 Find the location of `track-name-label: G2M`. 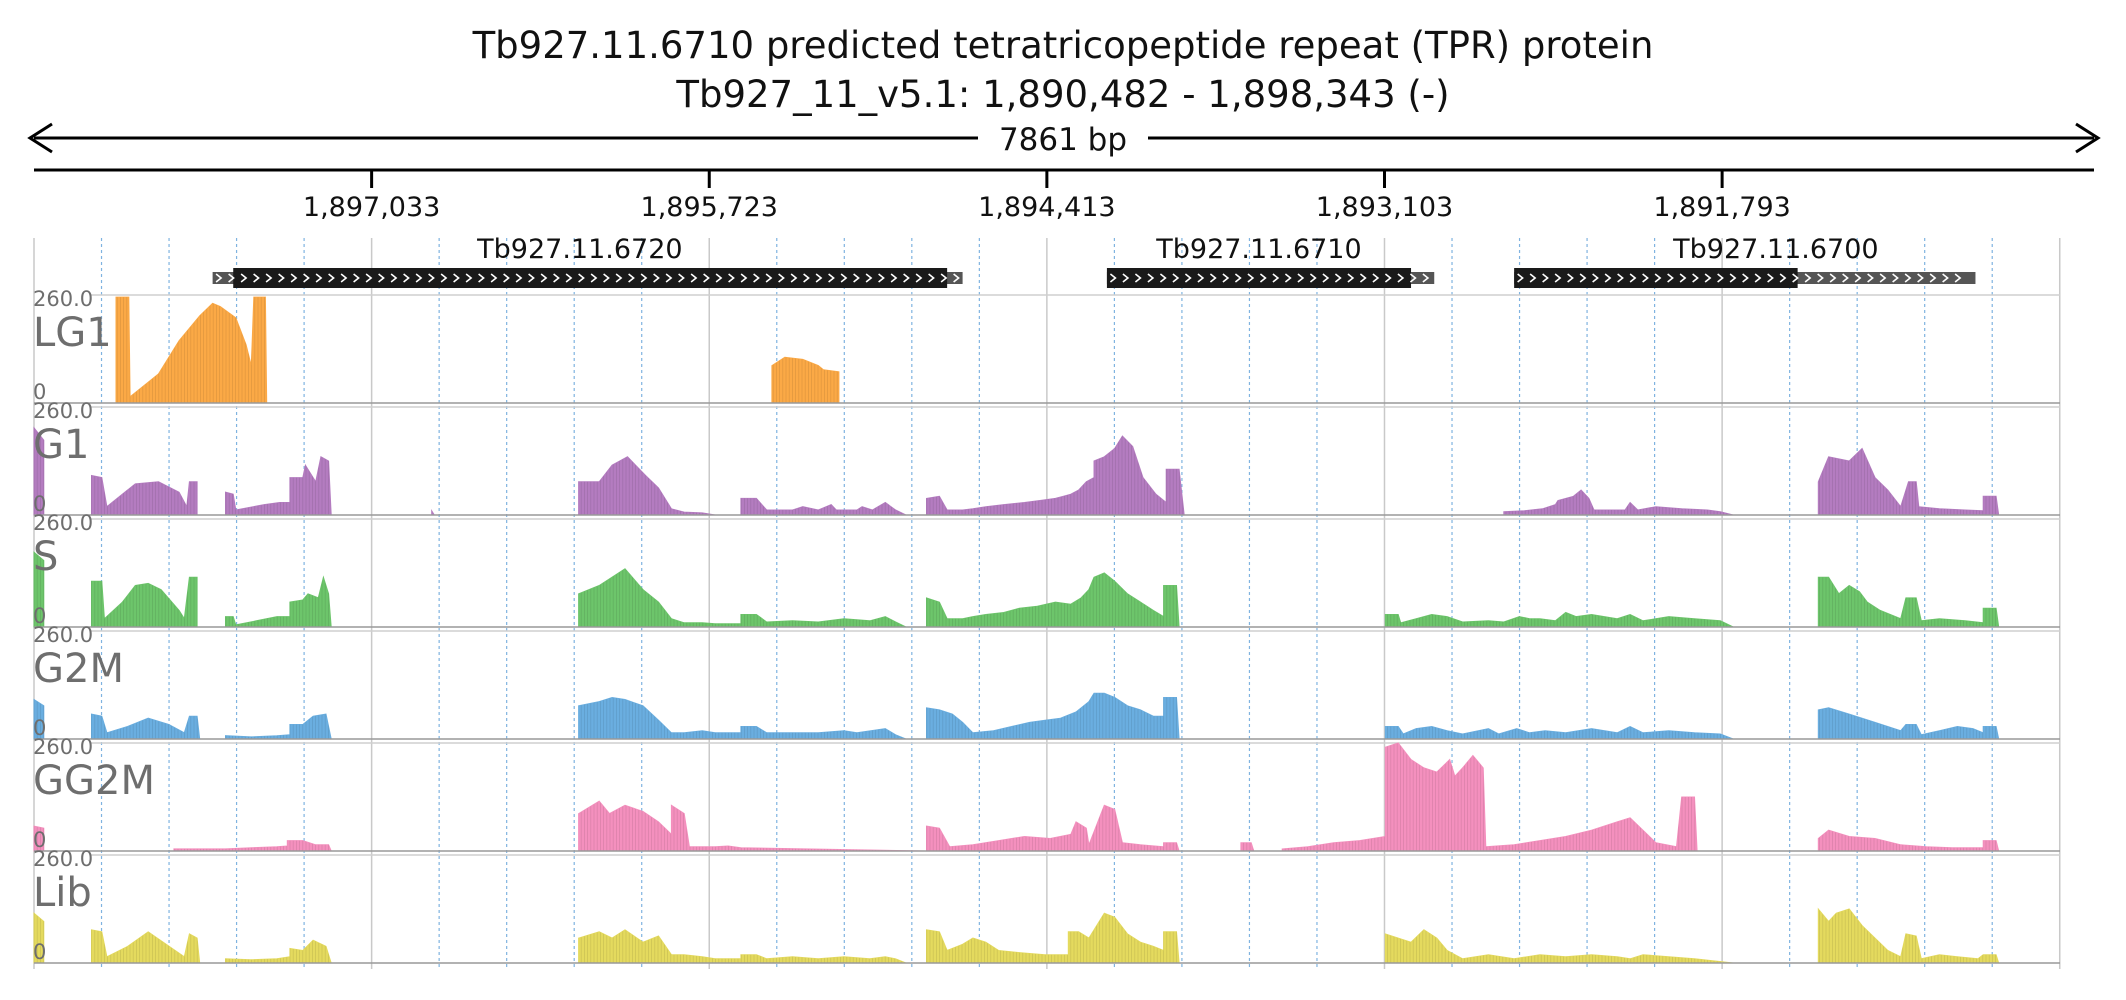

track-name-label: G2M is located at coordinates (78, 669).